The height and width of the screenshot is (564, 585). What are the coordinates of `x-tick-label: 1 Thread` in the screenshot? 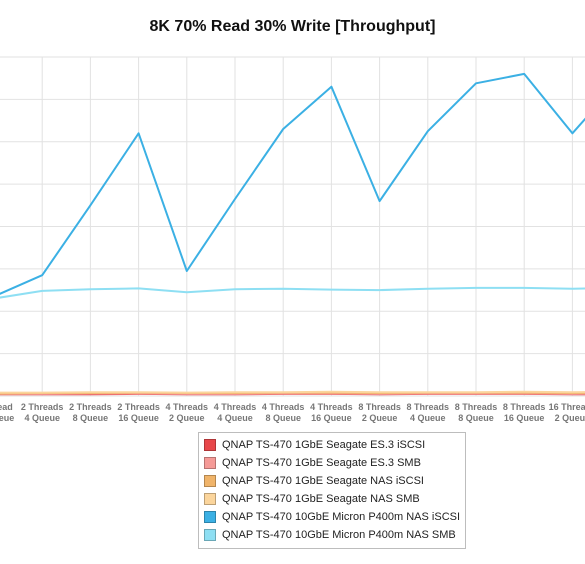 It's located at (6, 407).